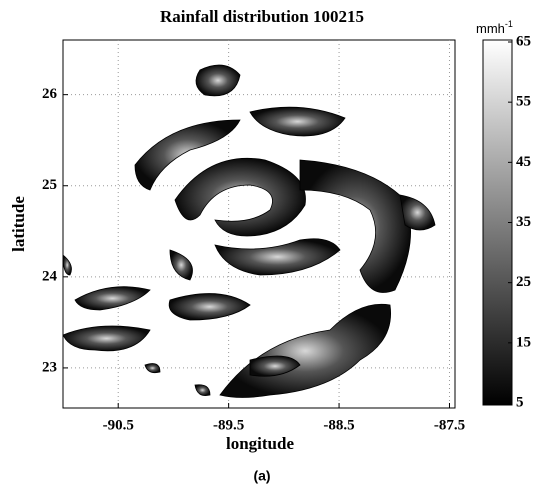 This screenshot has height=494, width=544. I want to click on colorbar-tick-label: 65, so click(523, 41).